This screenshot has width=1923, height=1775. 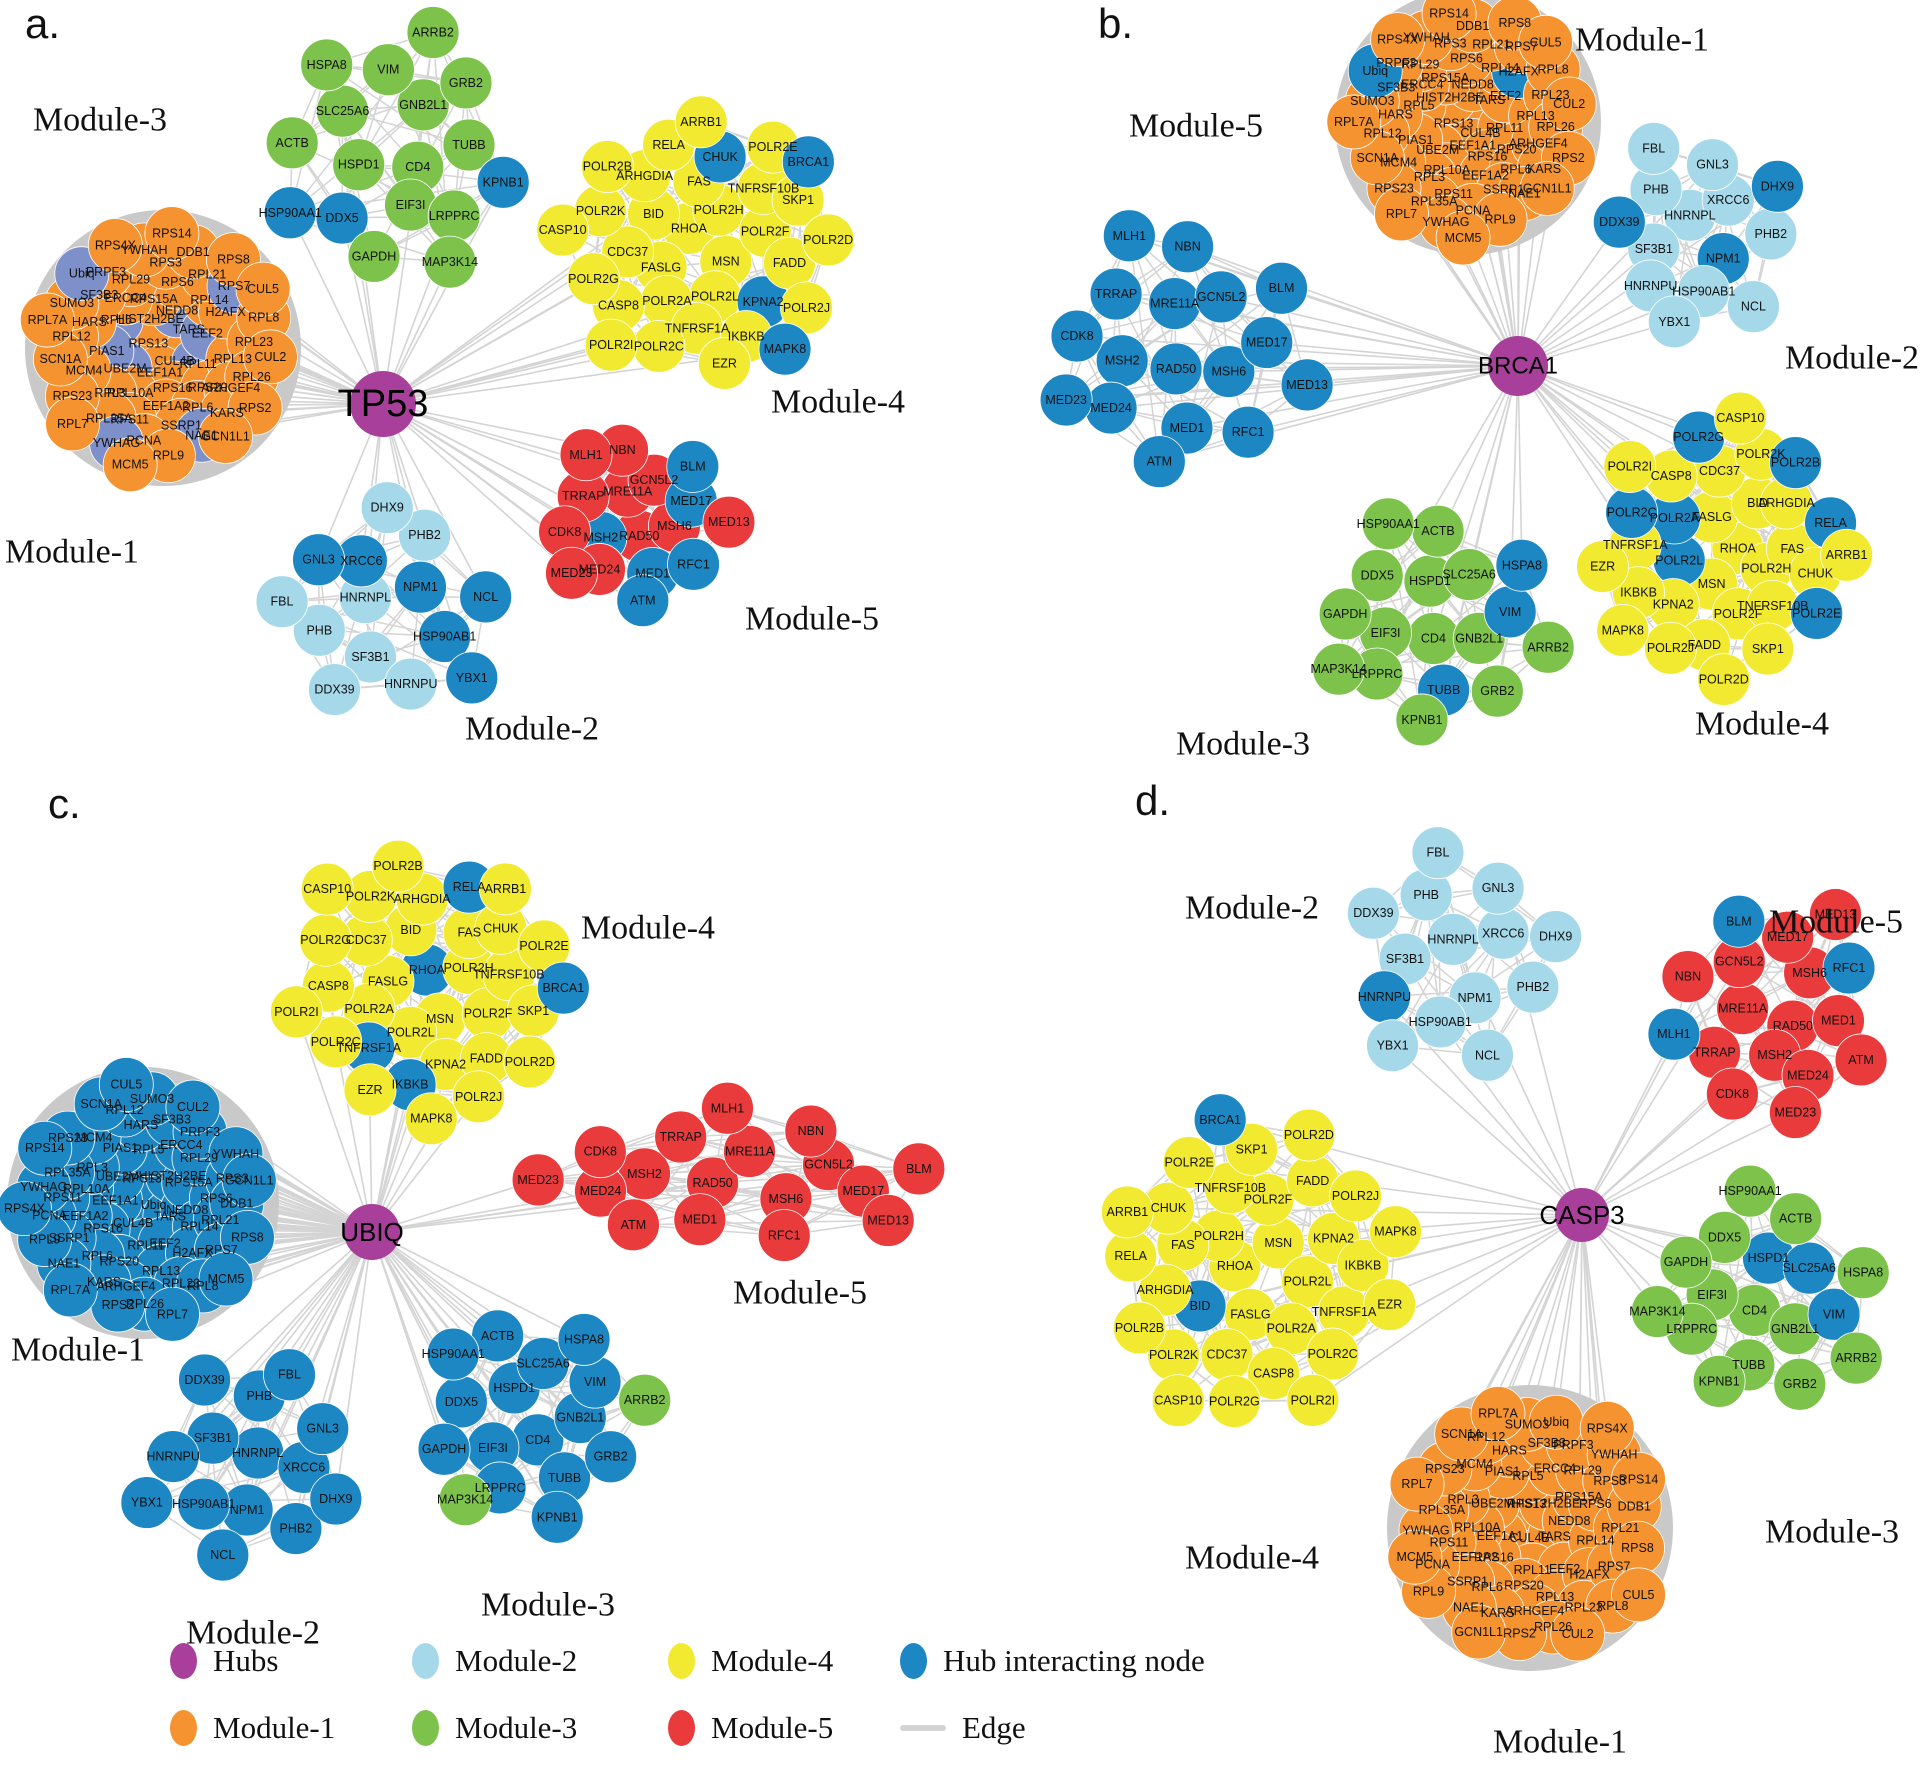 What do you see at coordinates (1377, 674) in the screenshot?
I see `network-node-label: LRPPRC` at bounding box center [1377, 674].